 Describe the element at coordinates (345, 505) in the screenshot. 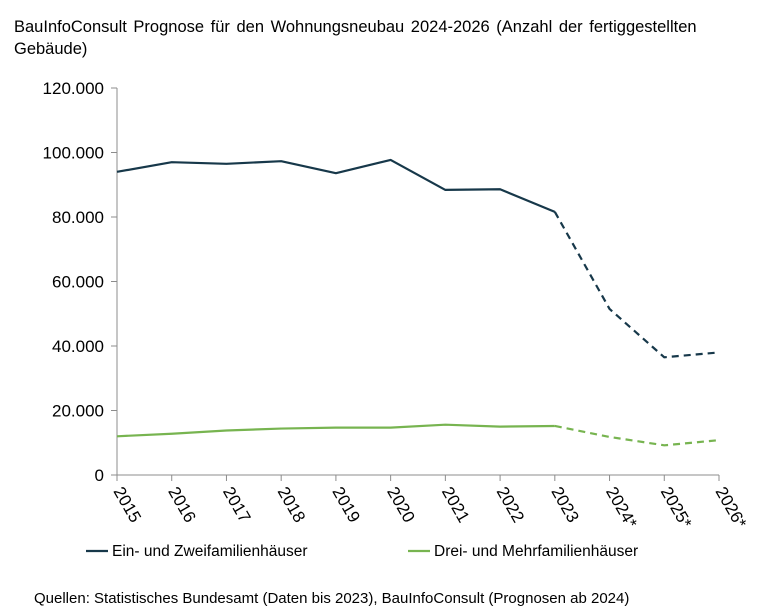

I see `x-tick-label: 2019` at that location.